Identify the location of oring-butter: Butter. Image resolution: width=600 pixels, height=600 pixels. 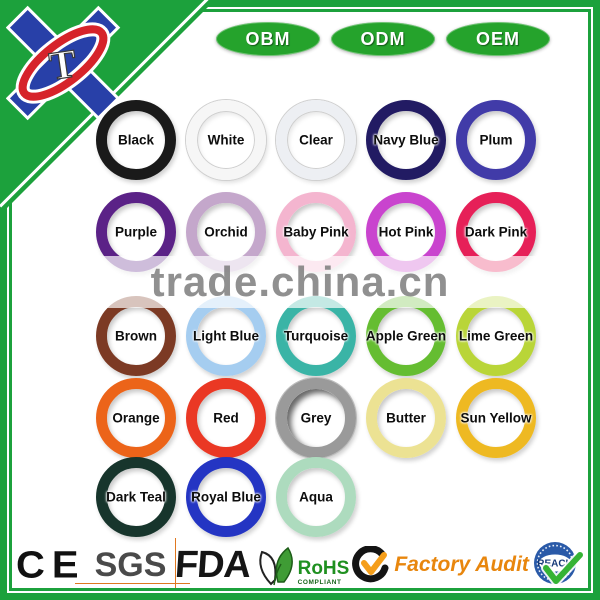
(406, 418).